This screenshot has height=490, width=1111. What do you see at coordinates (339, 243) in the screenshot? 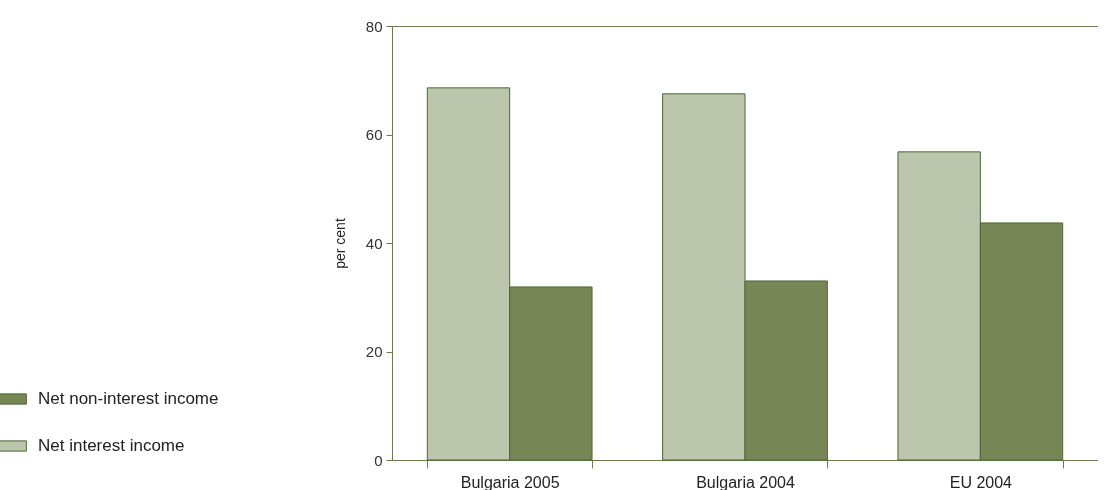
I see `y-axis-title: per cent` at bounding box center [339, 243].